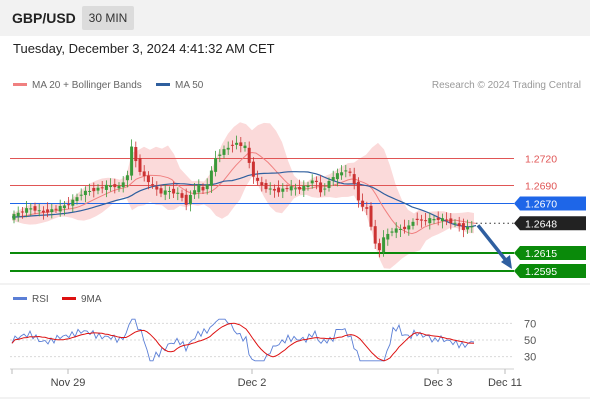 Image resolution: width=590 pixels, height=400 pixels. I want to click on level-tag-1: 1.2690, so click(541, 187).